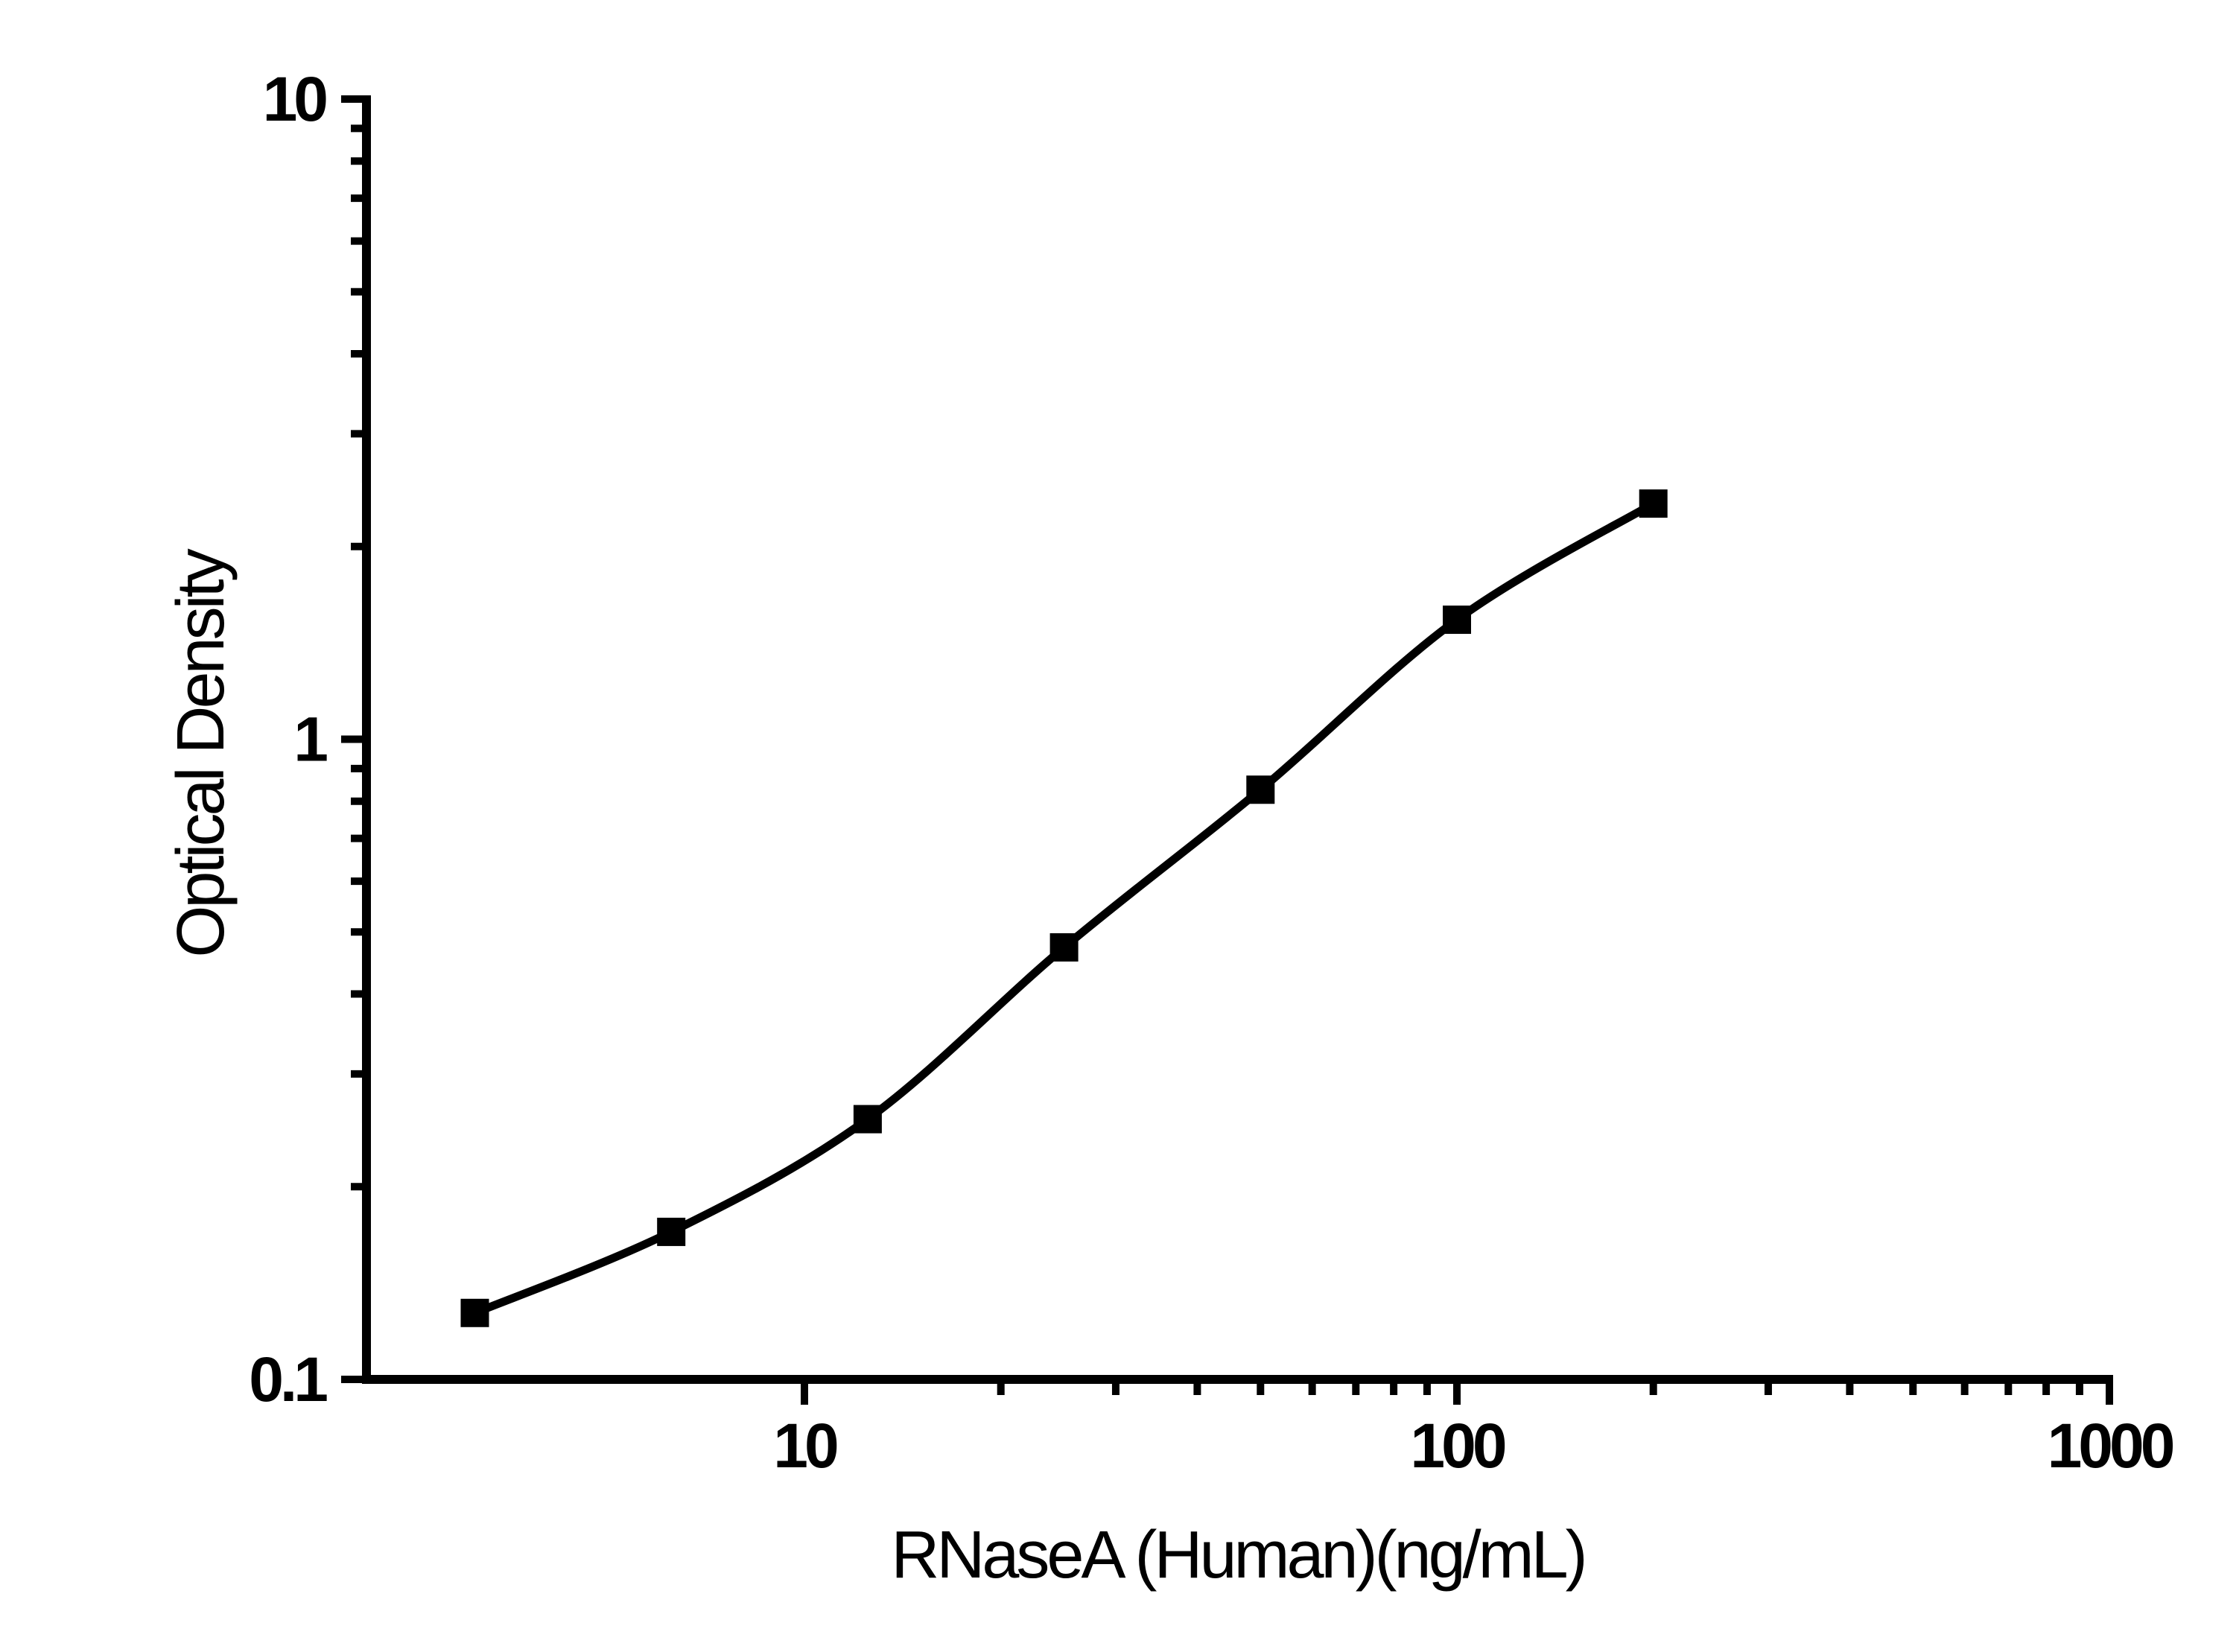 The image size is (2239, 1652). I want to click on x-axis-title: RNaseA (Human)(ng/mL), so click(1237, 1555).